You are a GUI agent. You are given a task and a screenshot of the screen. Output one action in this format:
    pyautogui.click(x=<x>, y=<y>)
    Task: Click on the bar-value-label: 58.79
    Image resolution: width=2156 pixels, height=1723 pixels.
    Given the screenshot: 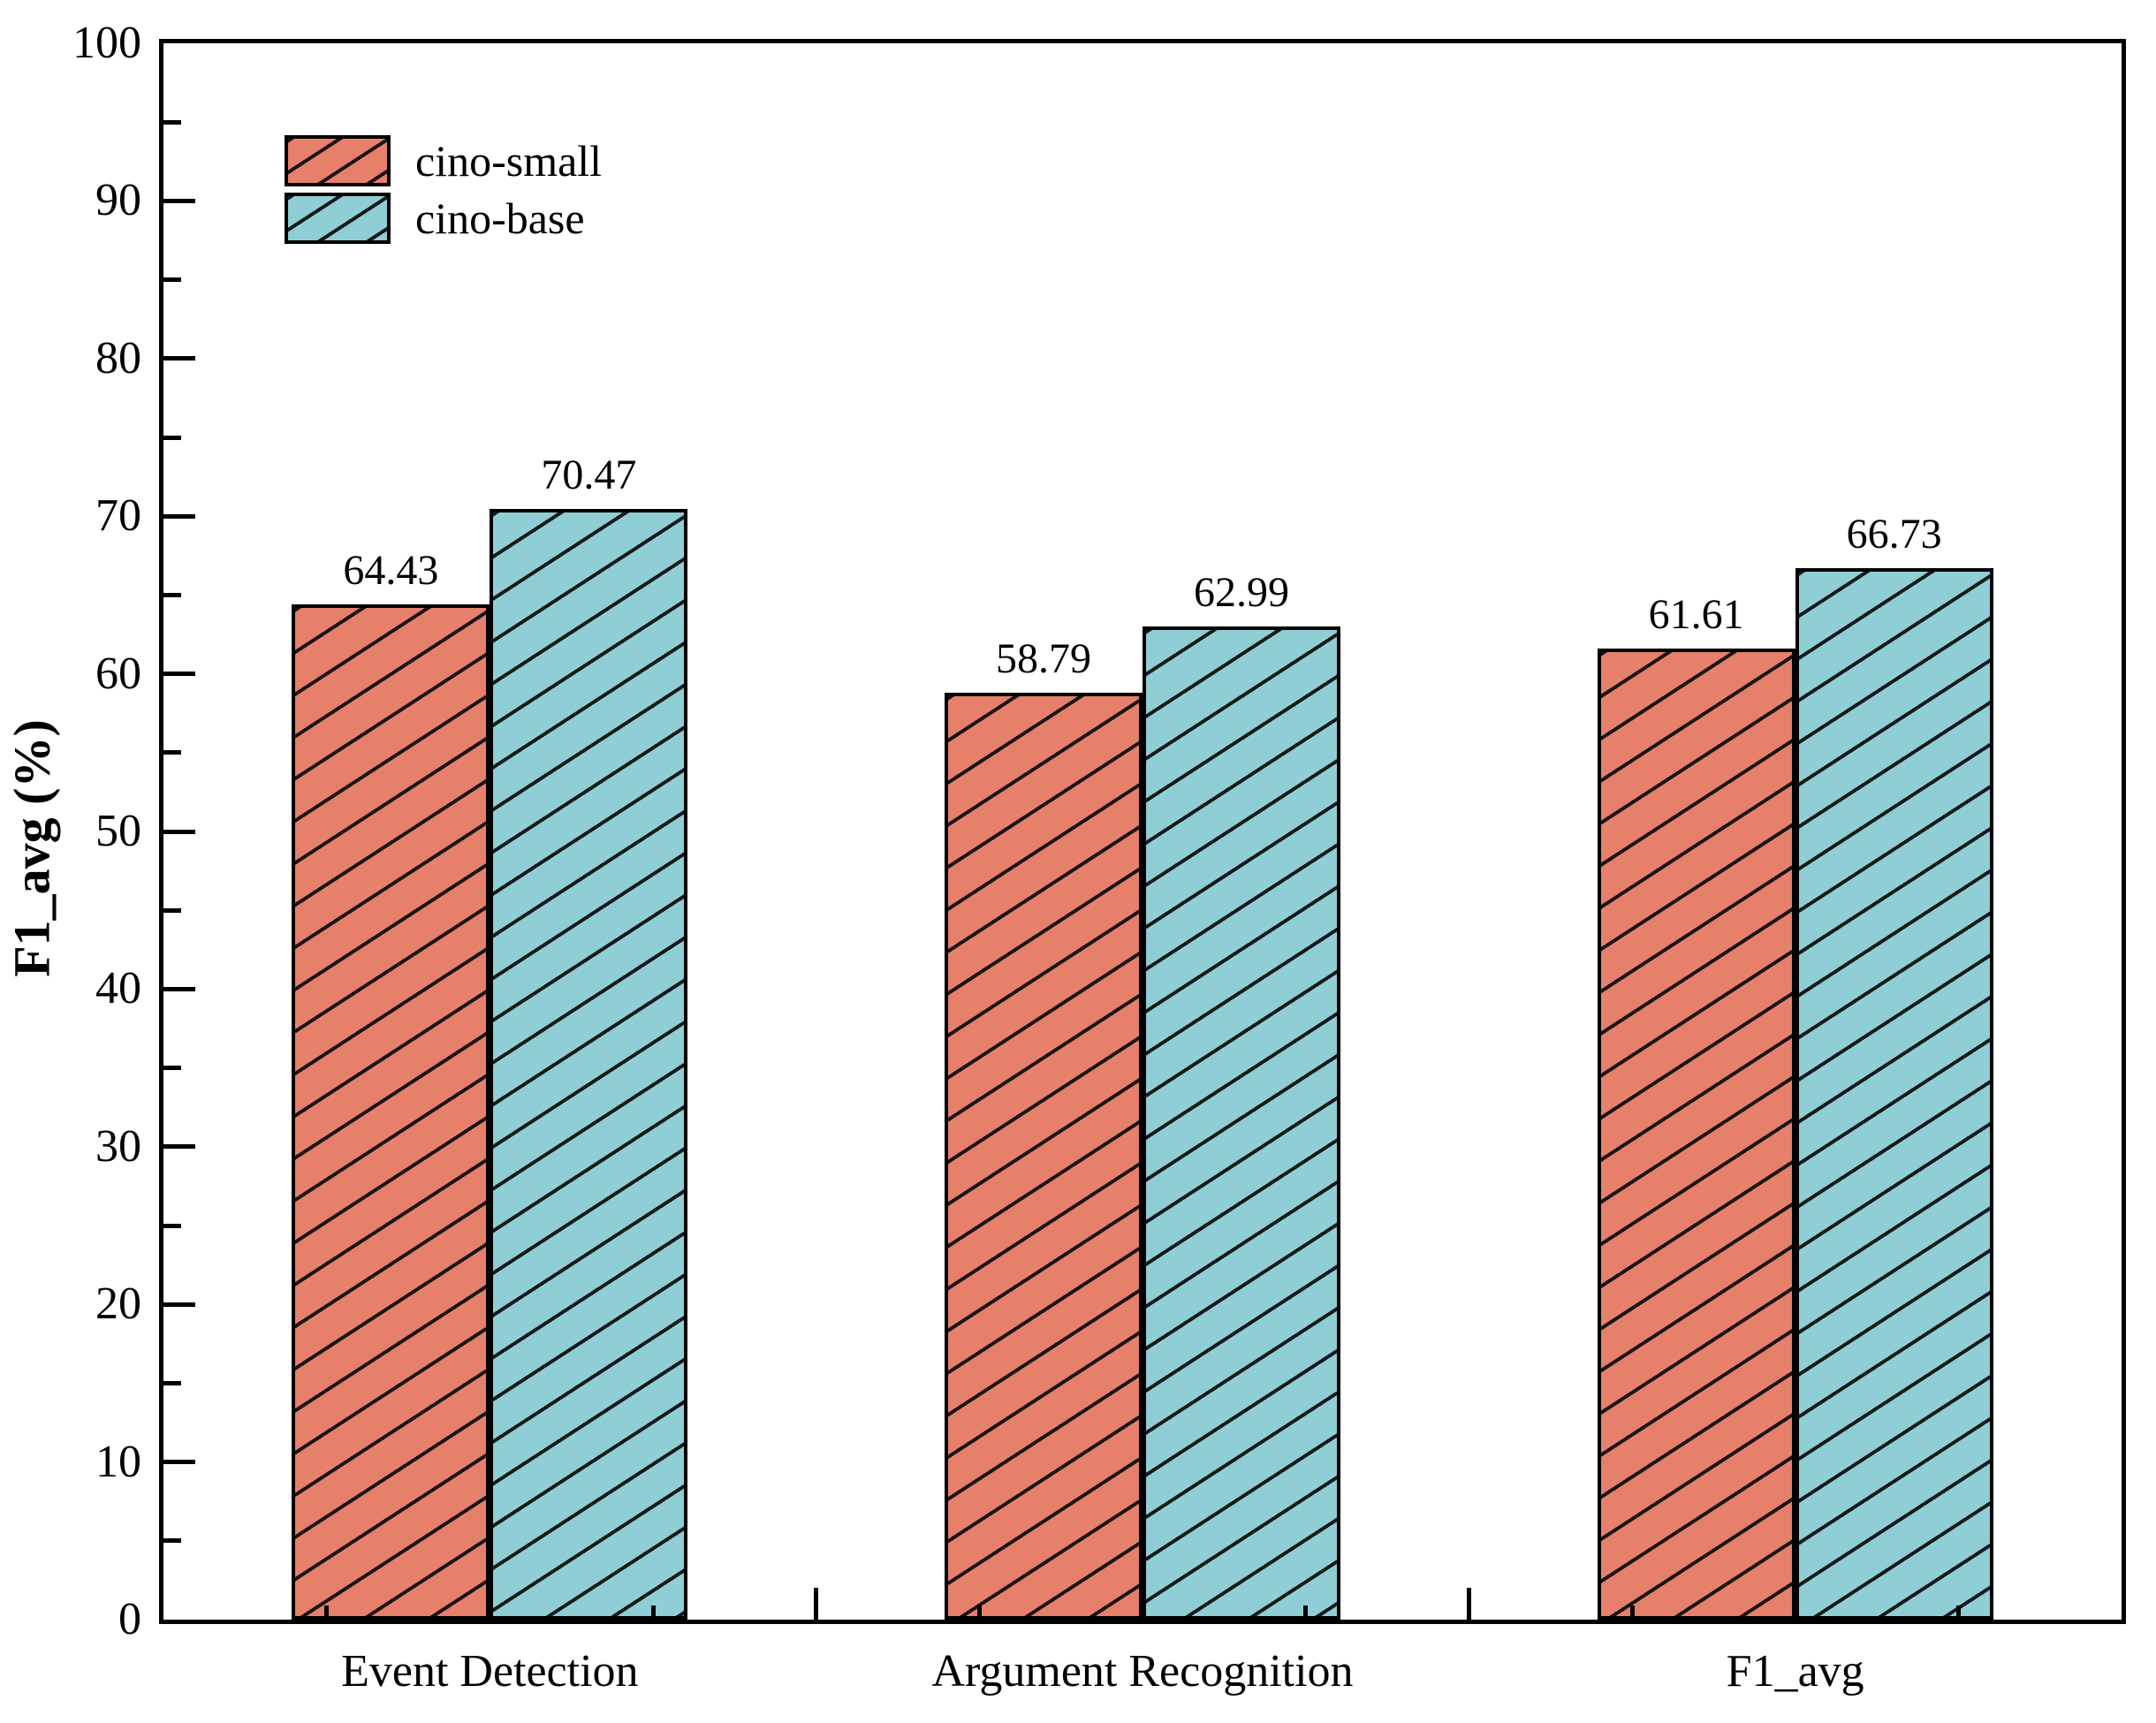 What is the action you would take?
    pyautogui.click(x=1043, y=659)
    